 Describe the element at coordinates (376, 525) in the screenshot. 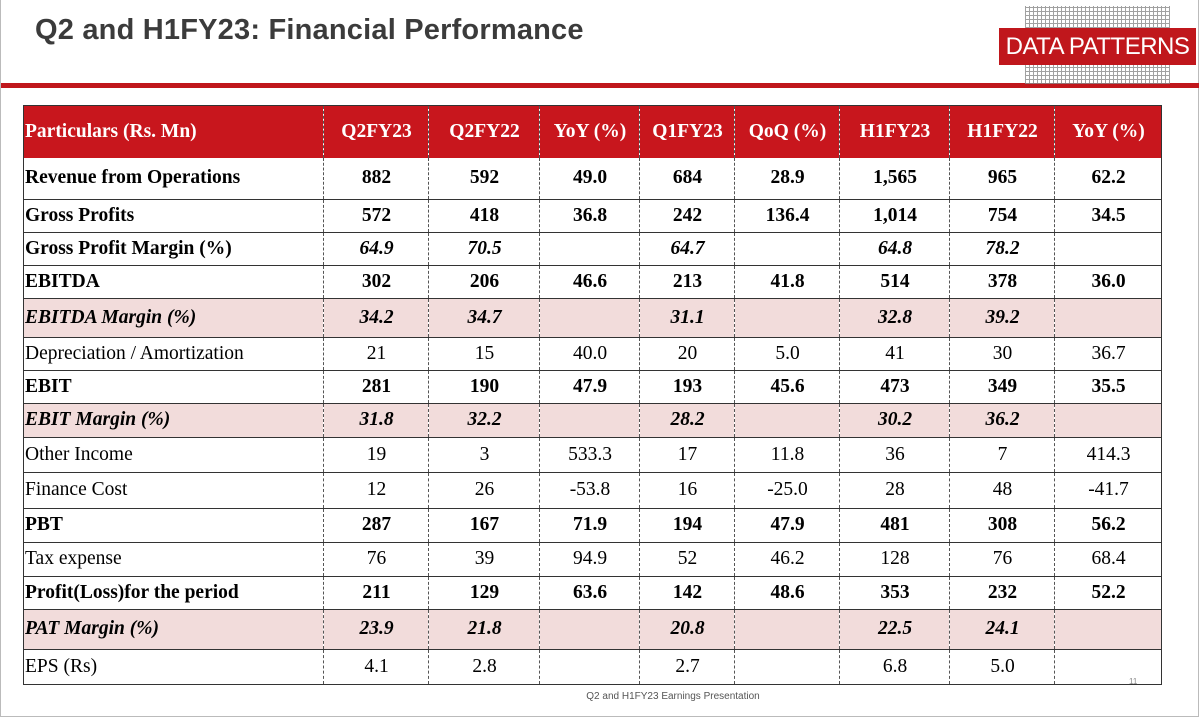

I see `cell: 287` at that location.